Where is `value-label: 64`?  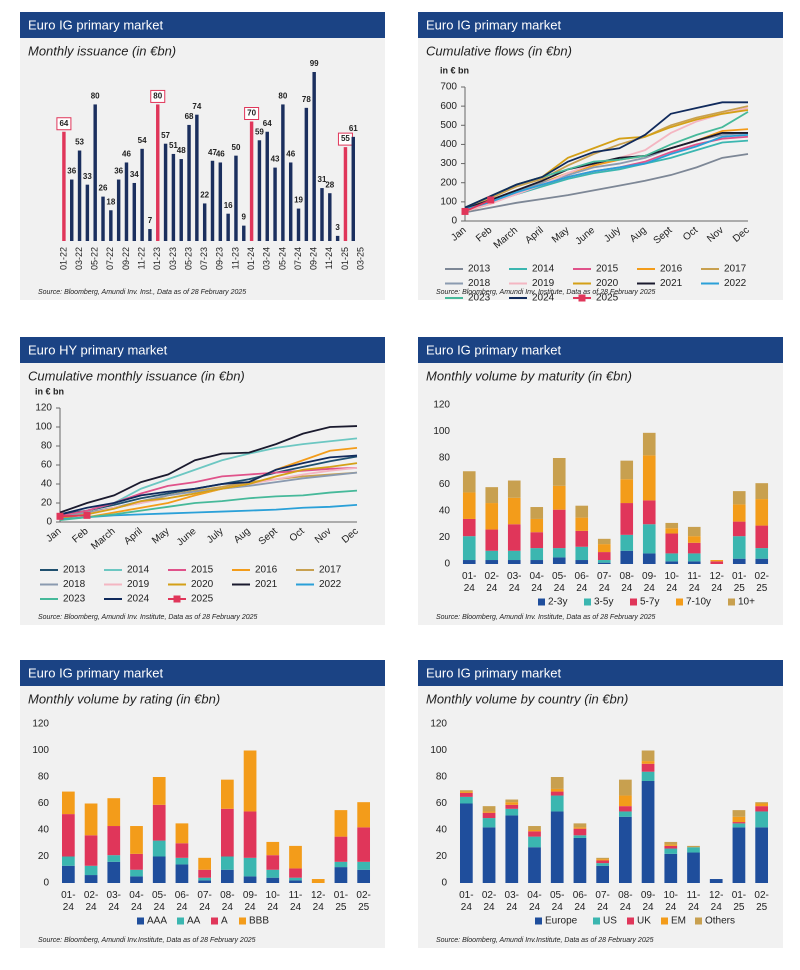 value-label: 64 is located at coordinates (267, 123).